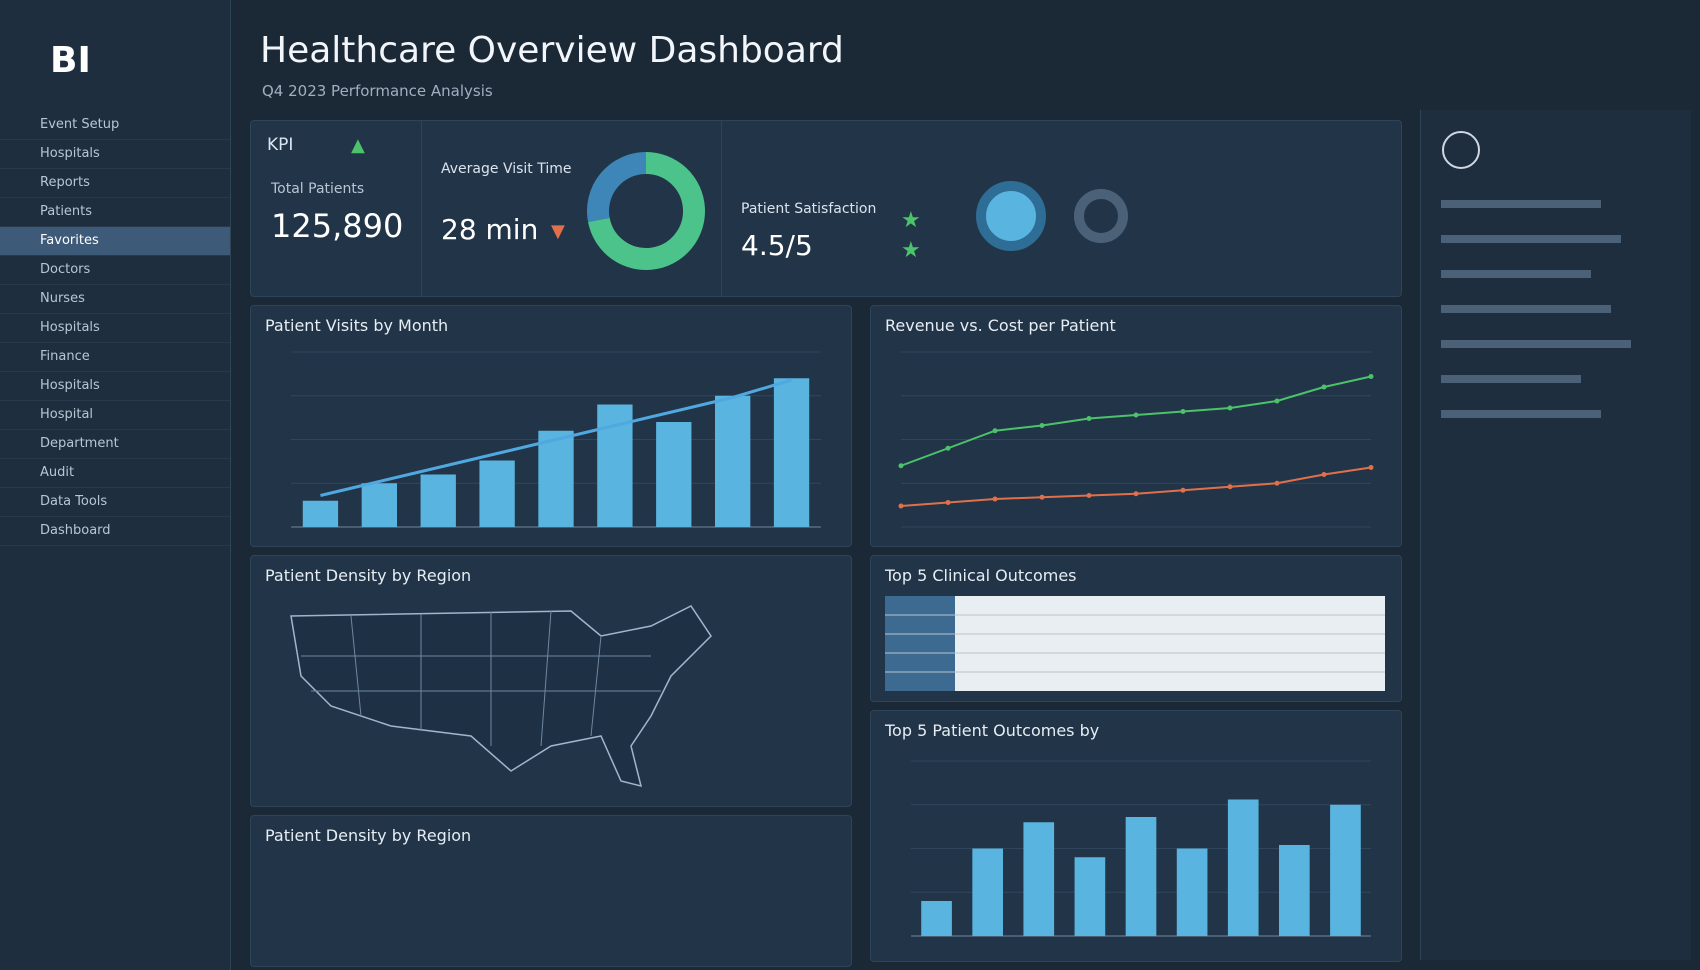 The image size is (1700, 970). What do you see at coordinates (506, 169) in the screenshot?
I see `kpi-name: Average Visit Time` at bounding box center [506, 169].